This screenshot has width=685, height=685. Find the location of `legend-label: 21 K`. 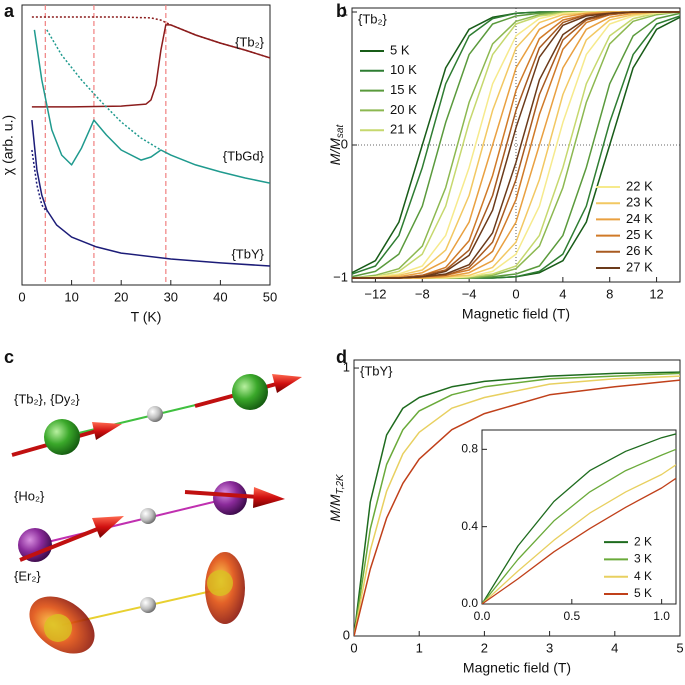

legend-label: 21 K is located at coordinates (403, 129).